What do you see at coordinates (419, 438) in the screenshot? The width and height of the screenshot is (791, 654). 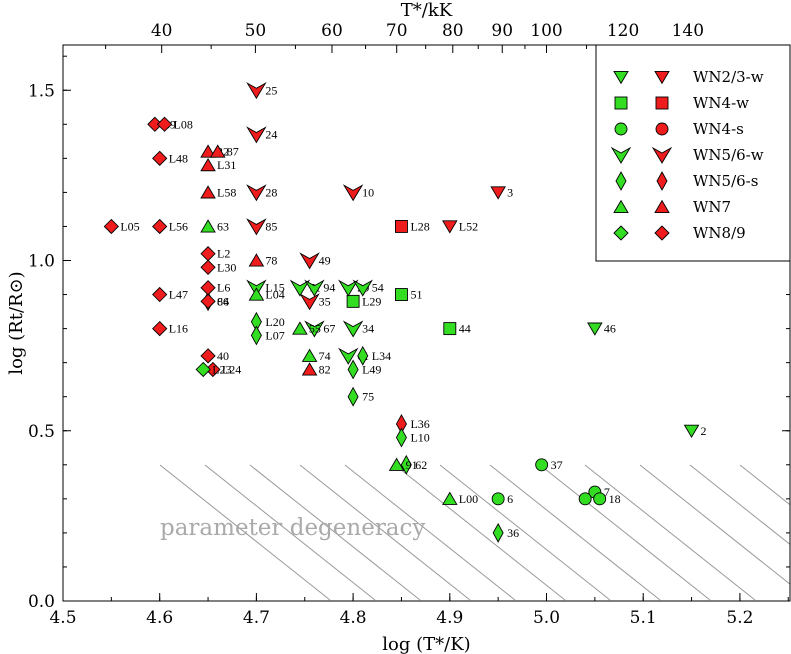 I see `point-label: L10` at bounding box center [419, 438].